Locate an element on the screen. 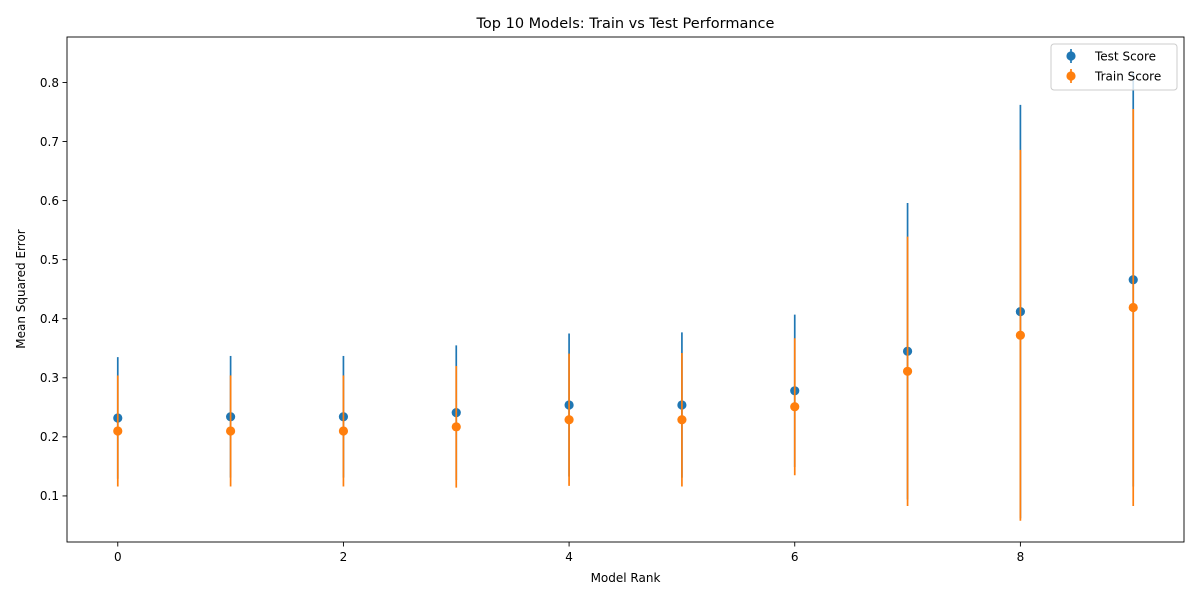  x-tick-label: 4 is located at coordinates (569, 557).